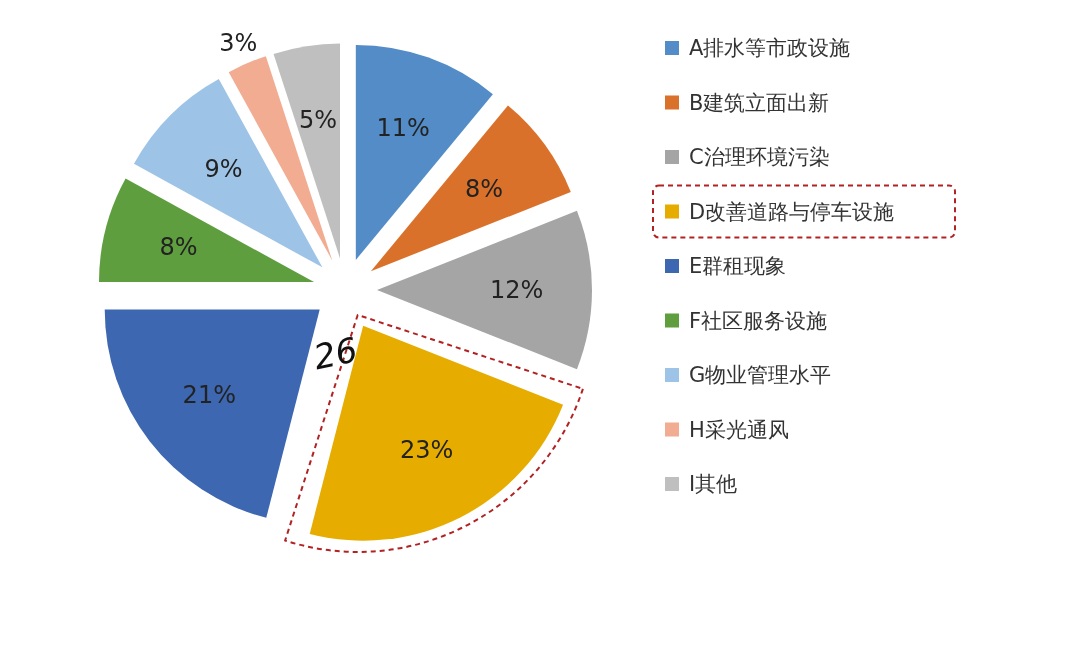 Image resolution: width=1080 pixels, height=648 pixels. Describe the element at coordinates (758, 320) in the screenshot. I see `legend-label: F社区服务设施` at that location.